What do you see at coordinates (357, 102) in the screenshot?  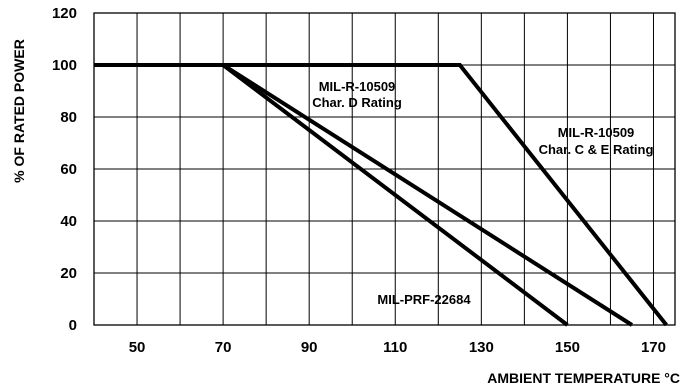 I see `annotation-d: Char. D Rating` at bounding box center [357, 102].